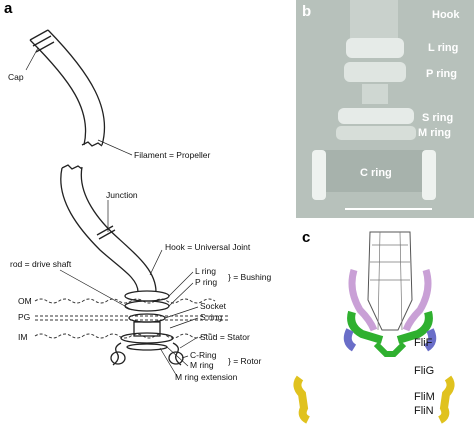 The height and width of the screenshot is (429, 474). Describe the element at coordinates (424, 411) in the screenshot. I see `label: FliN` at that location.